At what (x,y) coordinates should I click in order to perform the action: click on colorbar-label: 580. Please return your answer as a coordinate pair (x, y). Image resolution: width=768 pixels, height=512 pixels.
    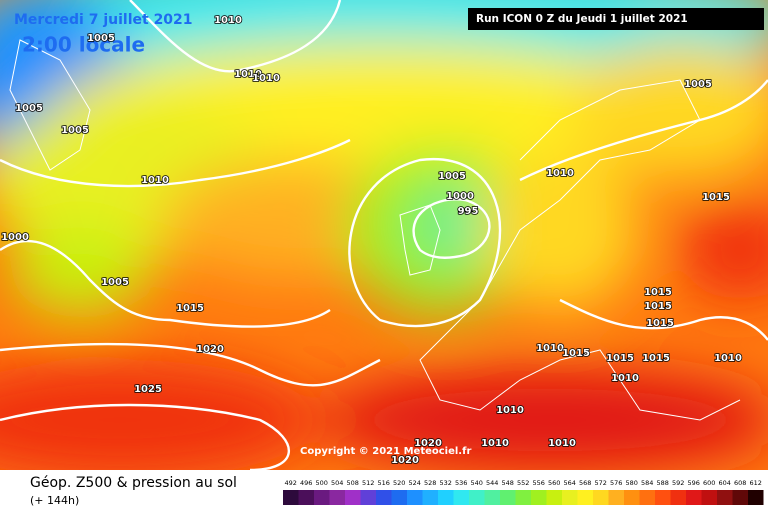
    Looking at the image, I should click on (632, 483).